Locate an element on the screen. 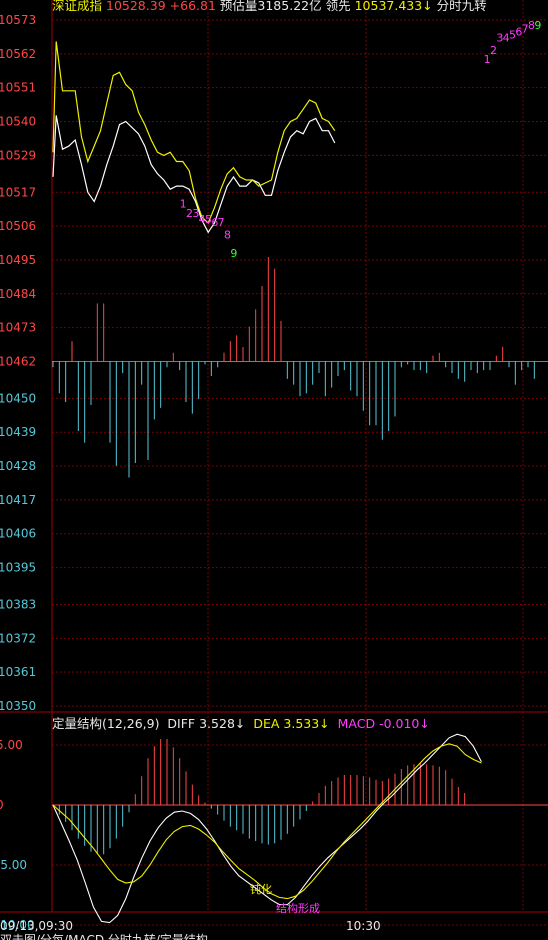 The image size is (548, 940). diff-label: DIFF is located at coordinates (181, 723).